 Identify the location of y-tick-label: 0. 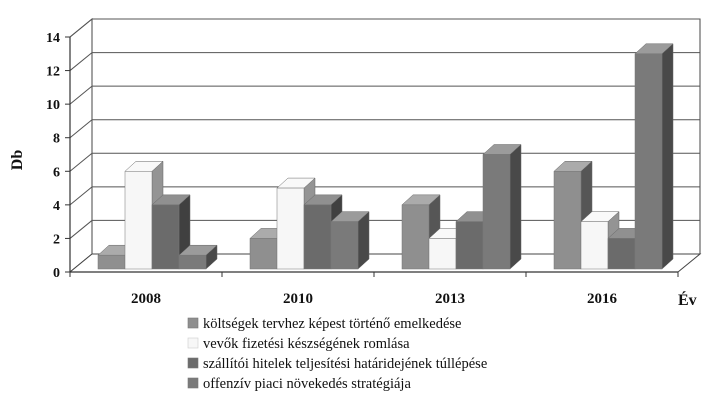
(56, 273).